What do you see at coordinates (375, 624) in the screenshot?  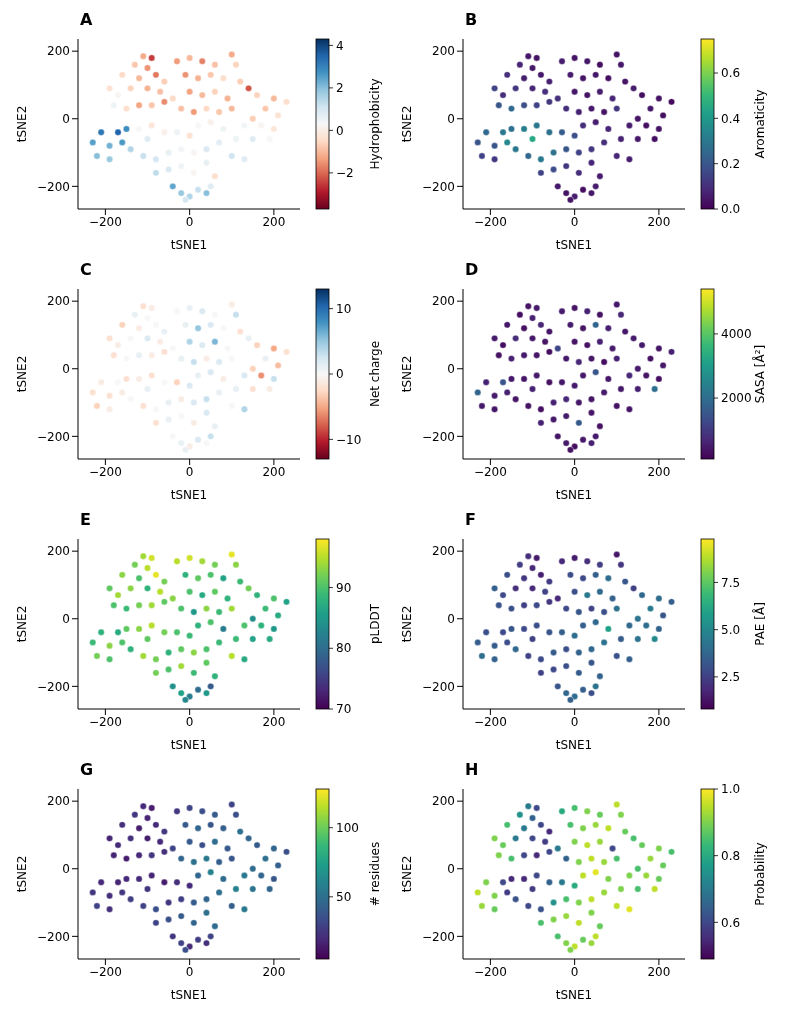 I see `color-bar-title: pLDDT` at bounding box center [375, 624].